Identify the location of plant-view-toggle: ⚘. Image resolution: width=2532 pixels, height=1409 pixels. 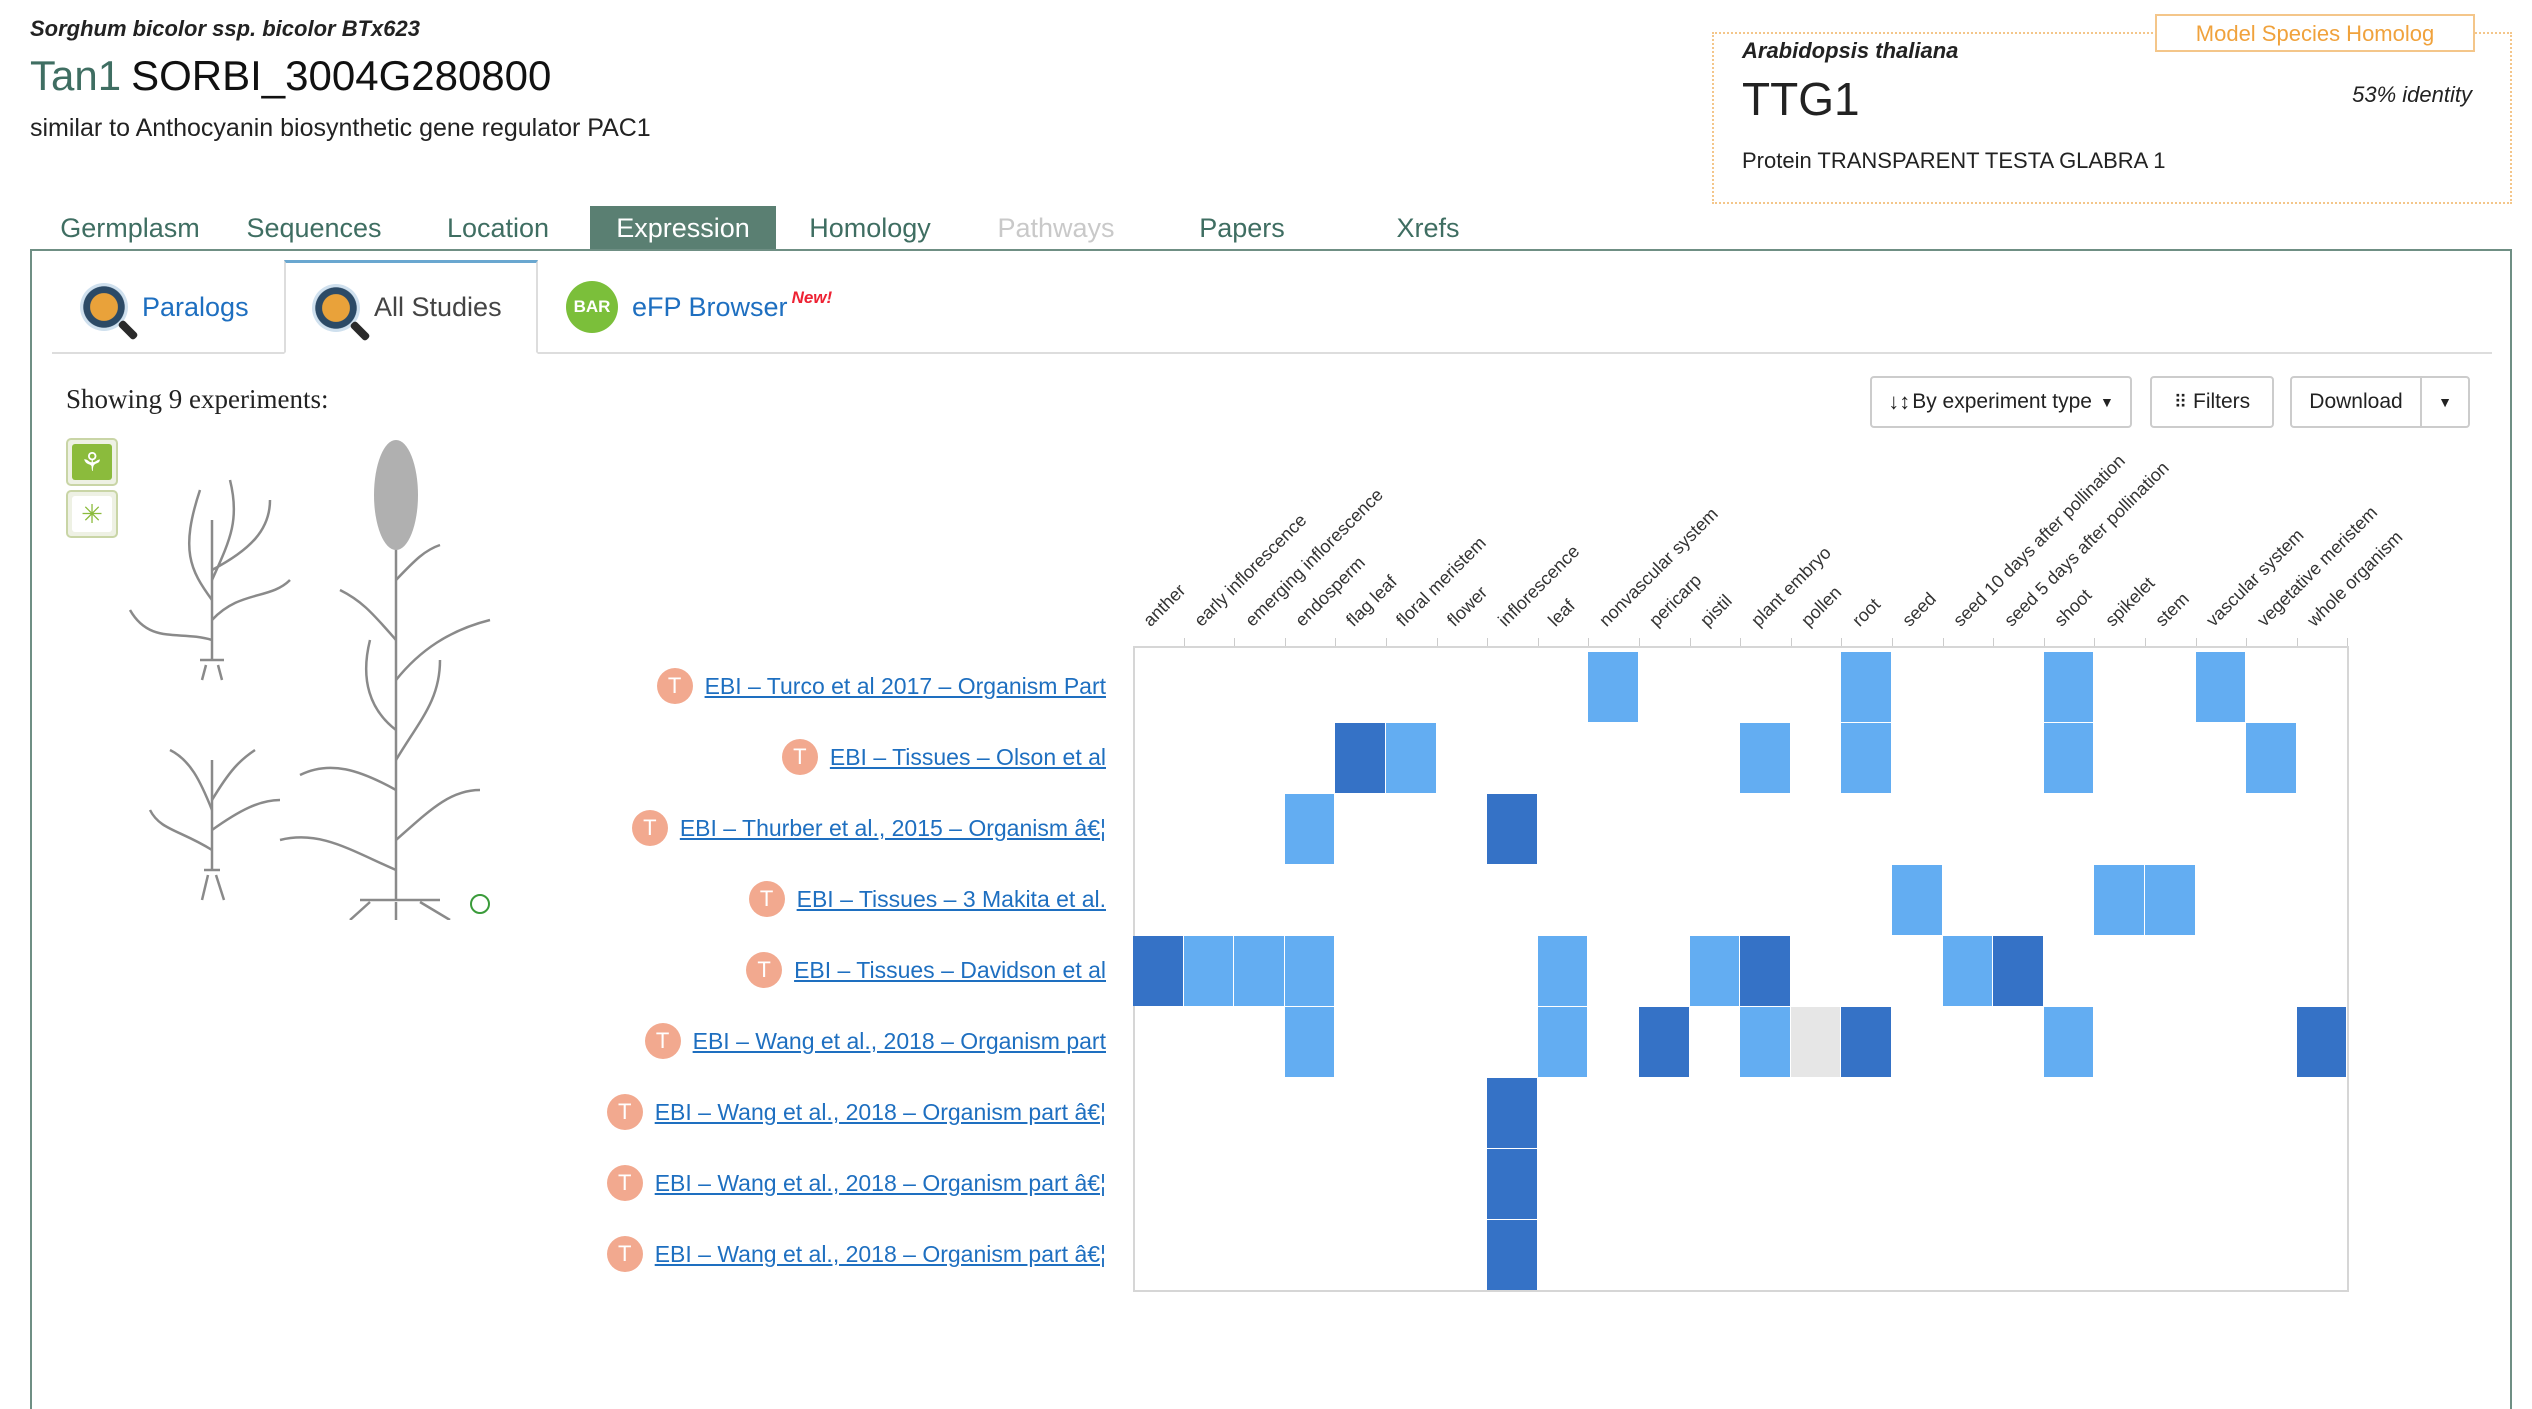
(92, 462).